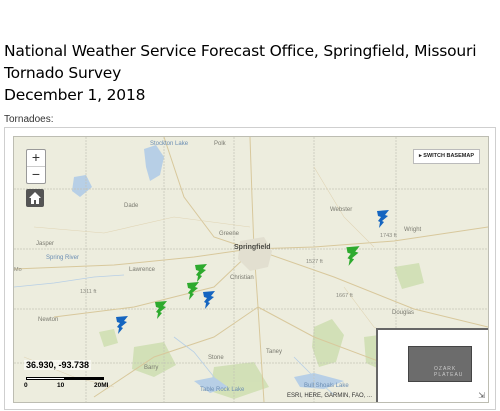 This screenshot has height=411, width=500. What do you see at coordinates (252, 247) in the screenshot?
I see `label-springfield: Springfield` at bounding box center [252, 247].